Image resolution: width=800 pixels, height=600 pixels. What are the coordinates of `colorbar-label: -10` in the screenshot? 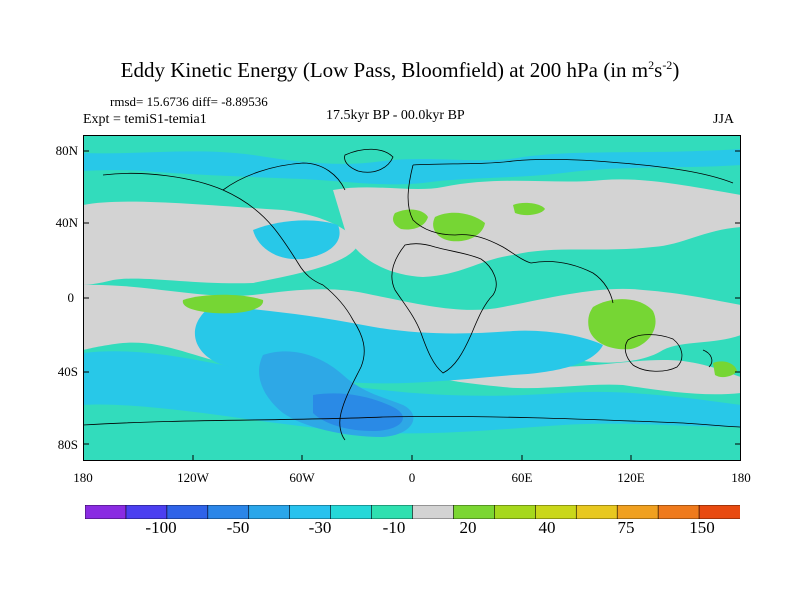 It's located at (394, 527).